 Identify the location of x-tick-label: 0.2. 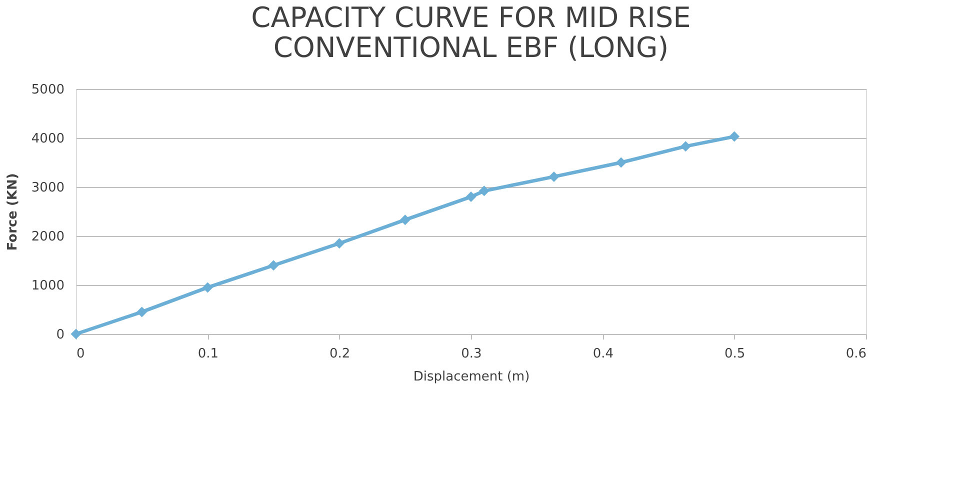
(339, 354).